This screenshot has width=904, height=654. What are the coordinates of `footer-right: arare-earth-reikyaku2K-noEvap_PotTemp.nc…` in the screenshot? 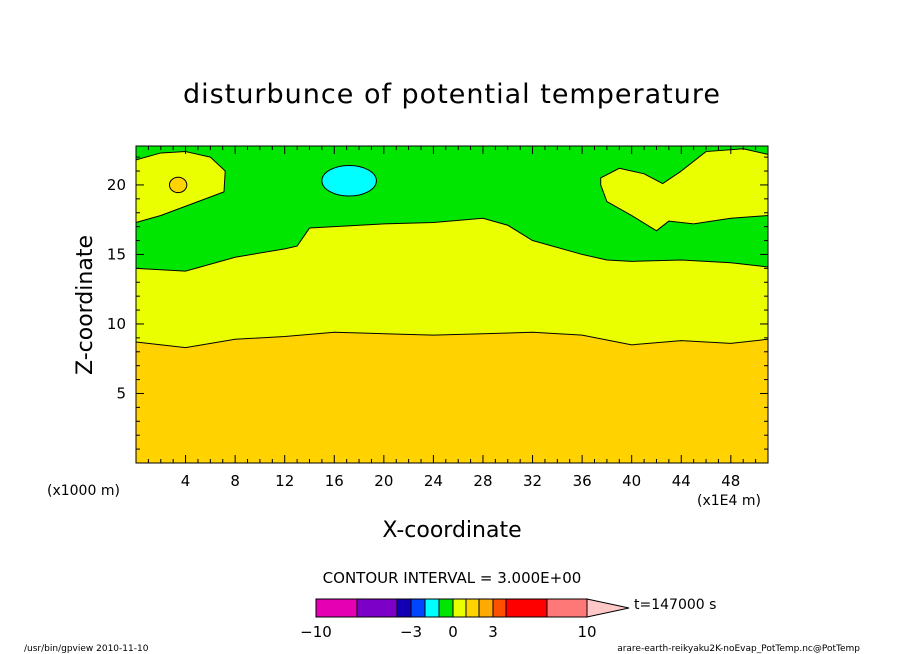 It's located at (738, 649).